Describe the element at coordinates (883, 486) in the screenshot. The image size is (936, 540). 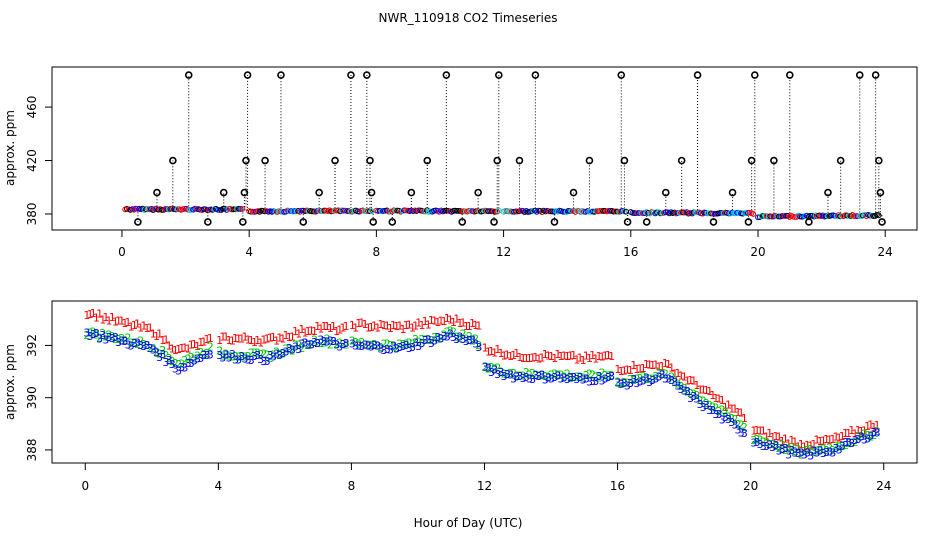
I see `bottom-x-tick-label: 24` at that location.